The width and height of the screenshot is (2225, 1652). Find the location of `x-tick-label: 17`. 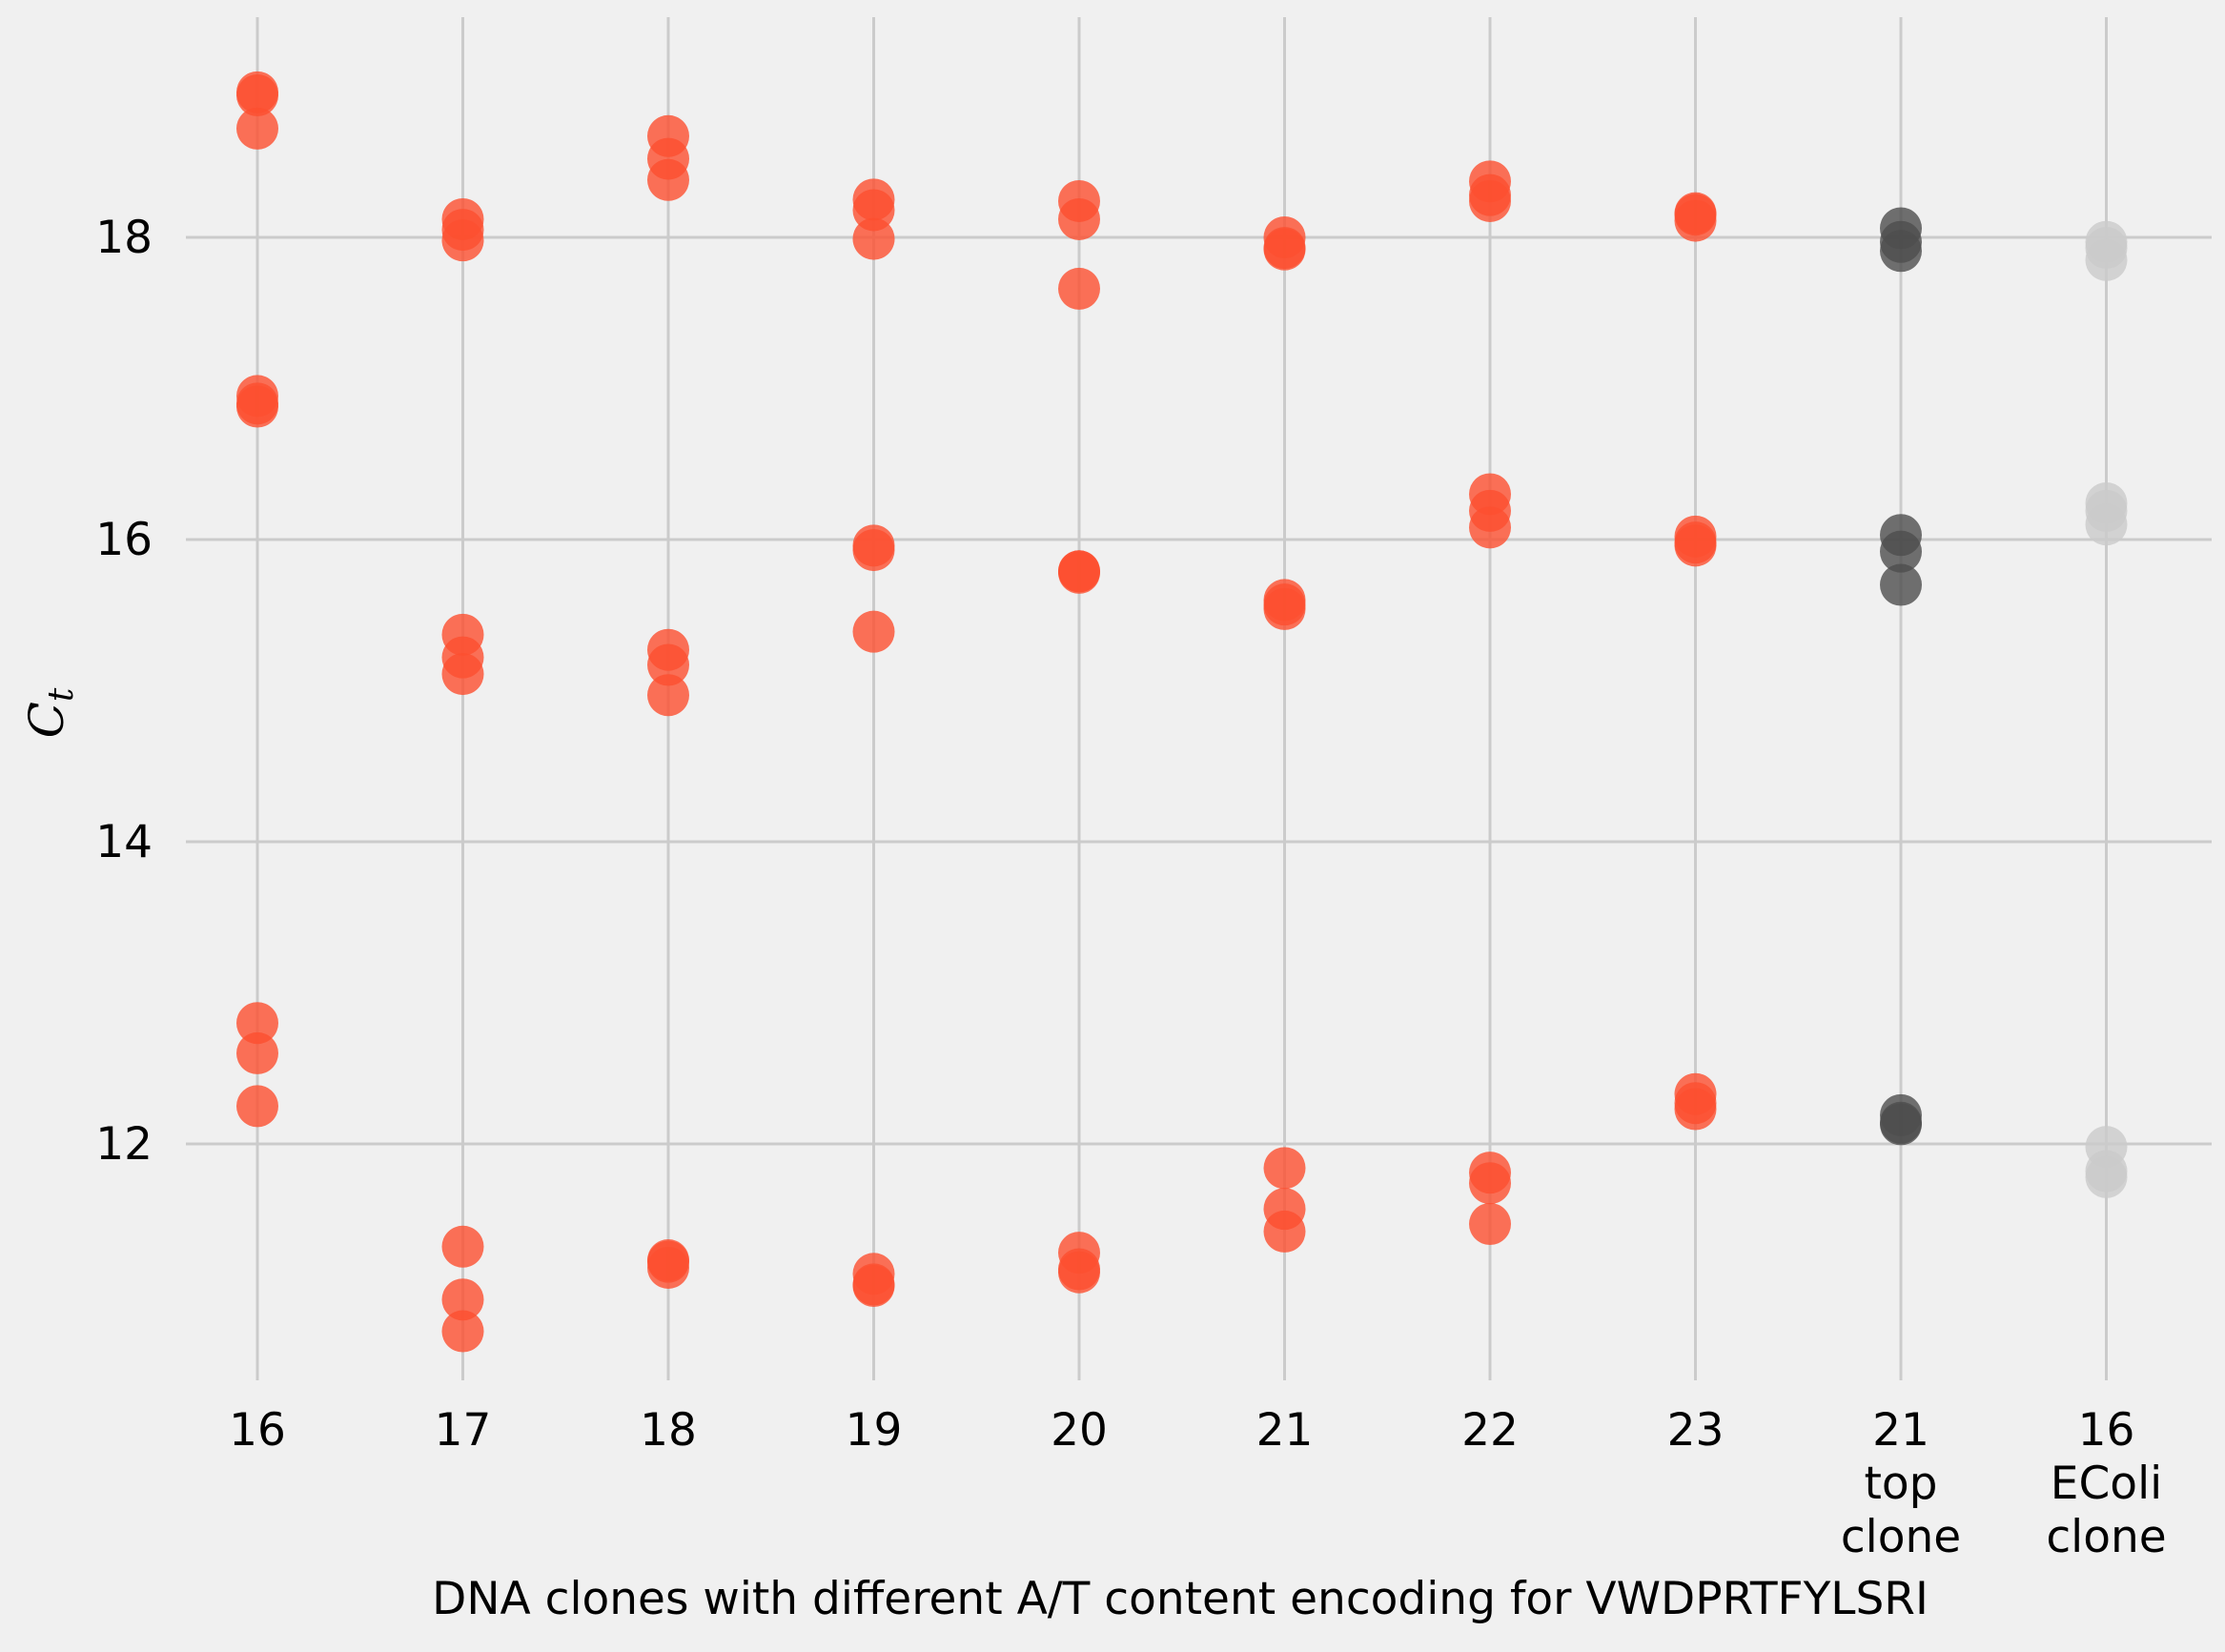

x-tick-label: 17 is located at coordinates (463, 1430).